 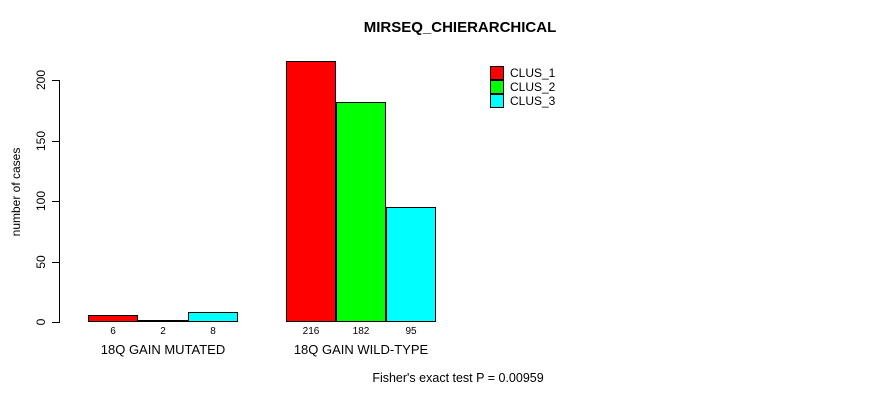 What do you see at coordinates (533, 101) in the screenshot?
I see `legend-label: CLUS_3` at bounding box center [533, 101].